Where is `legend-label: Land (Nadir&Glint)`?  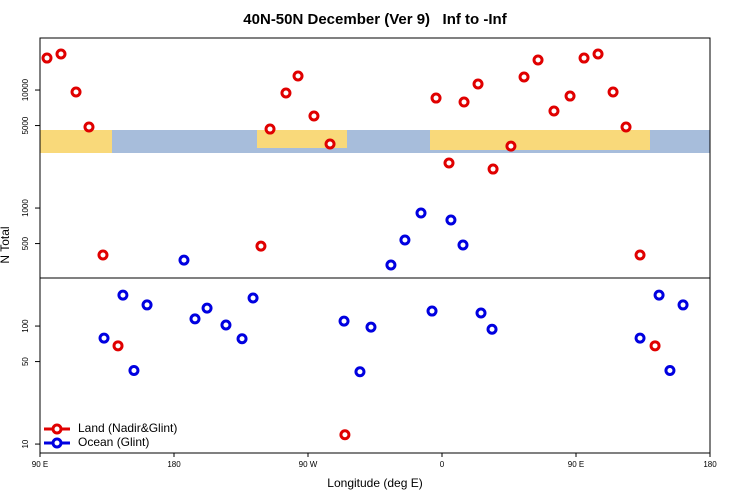
legend-label: Land (Nadir&Glint) is located at coordinates (127, 428).